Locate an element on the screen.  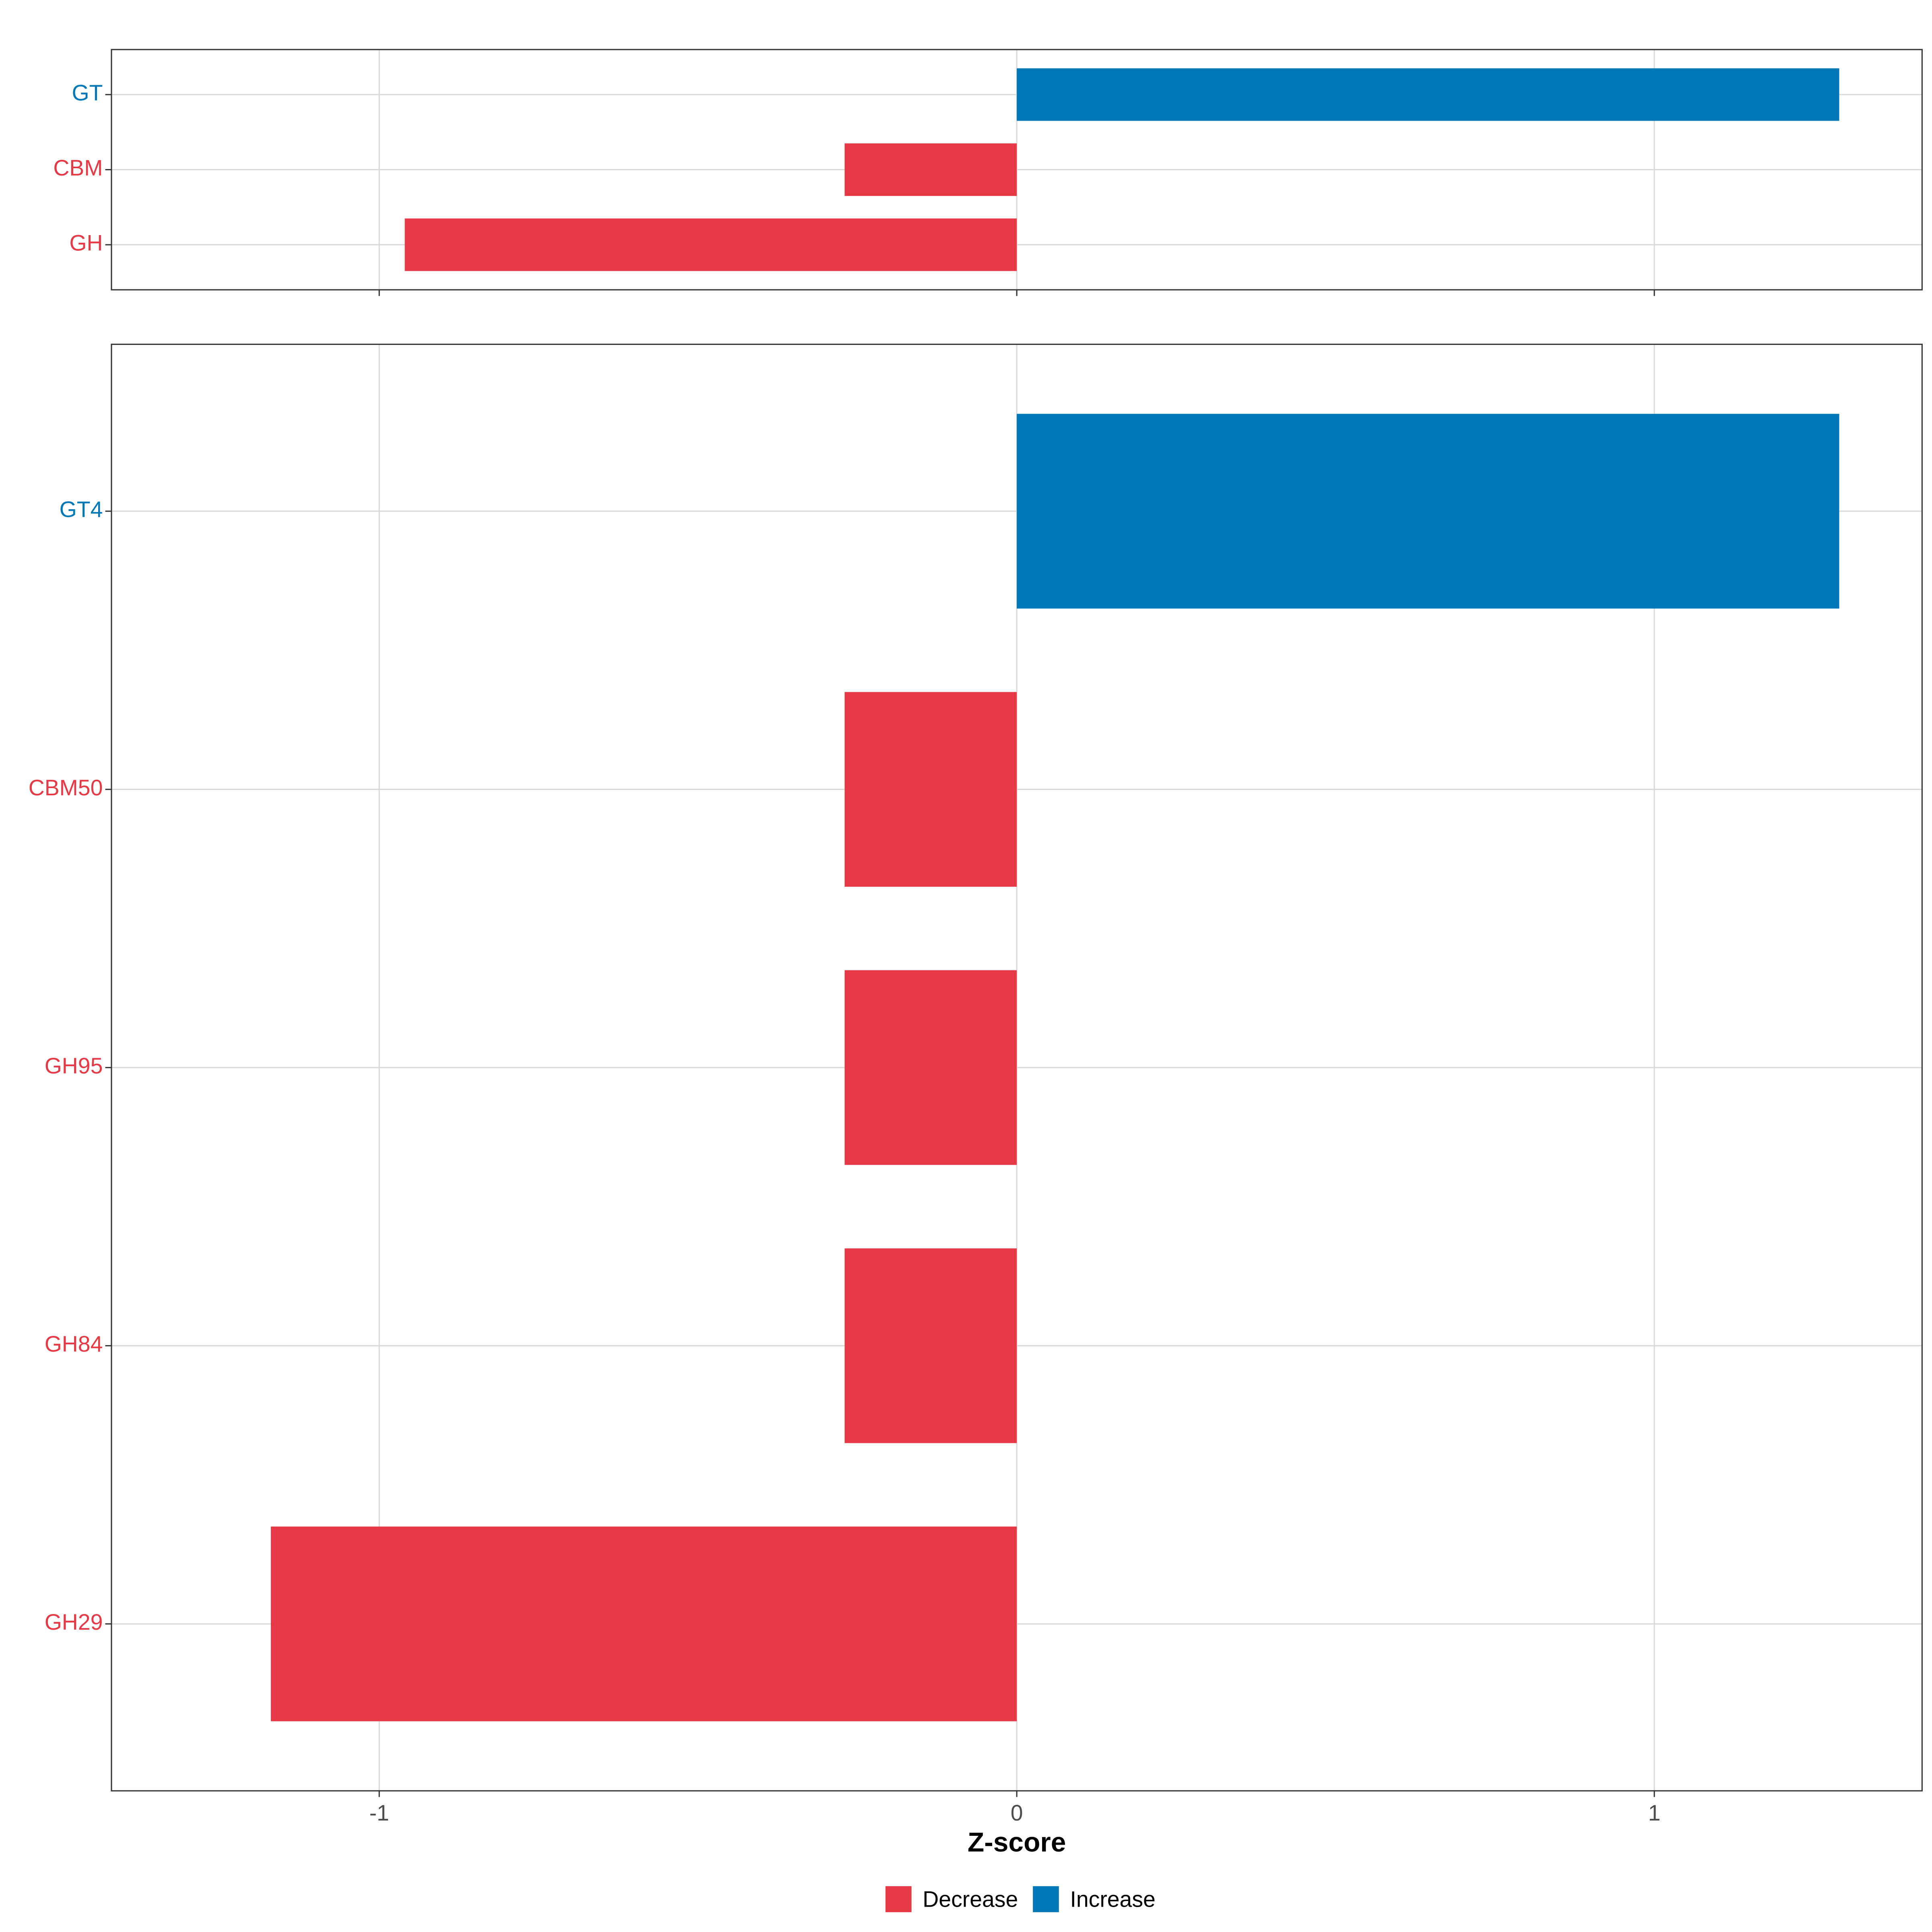
legend-swatch-increase is located at coordinates (1046, 1899).